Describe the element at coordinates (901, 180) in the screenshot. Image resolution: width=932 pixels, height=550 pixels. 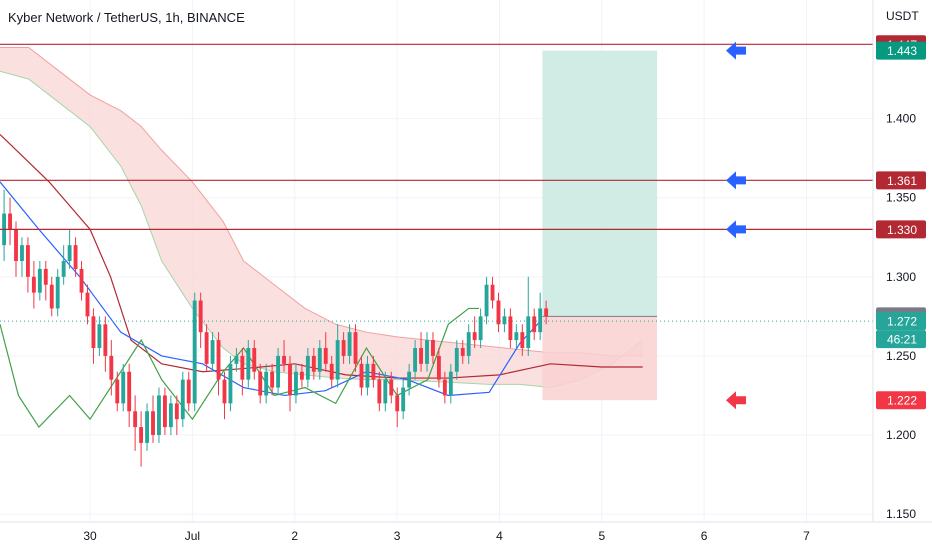
I see `price-badge: 1.361` at that location.